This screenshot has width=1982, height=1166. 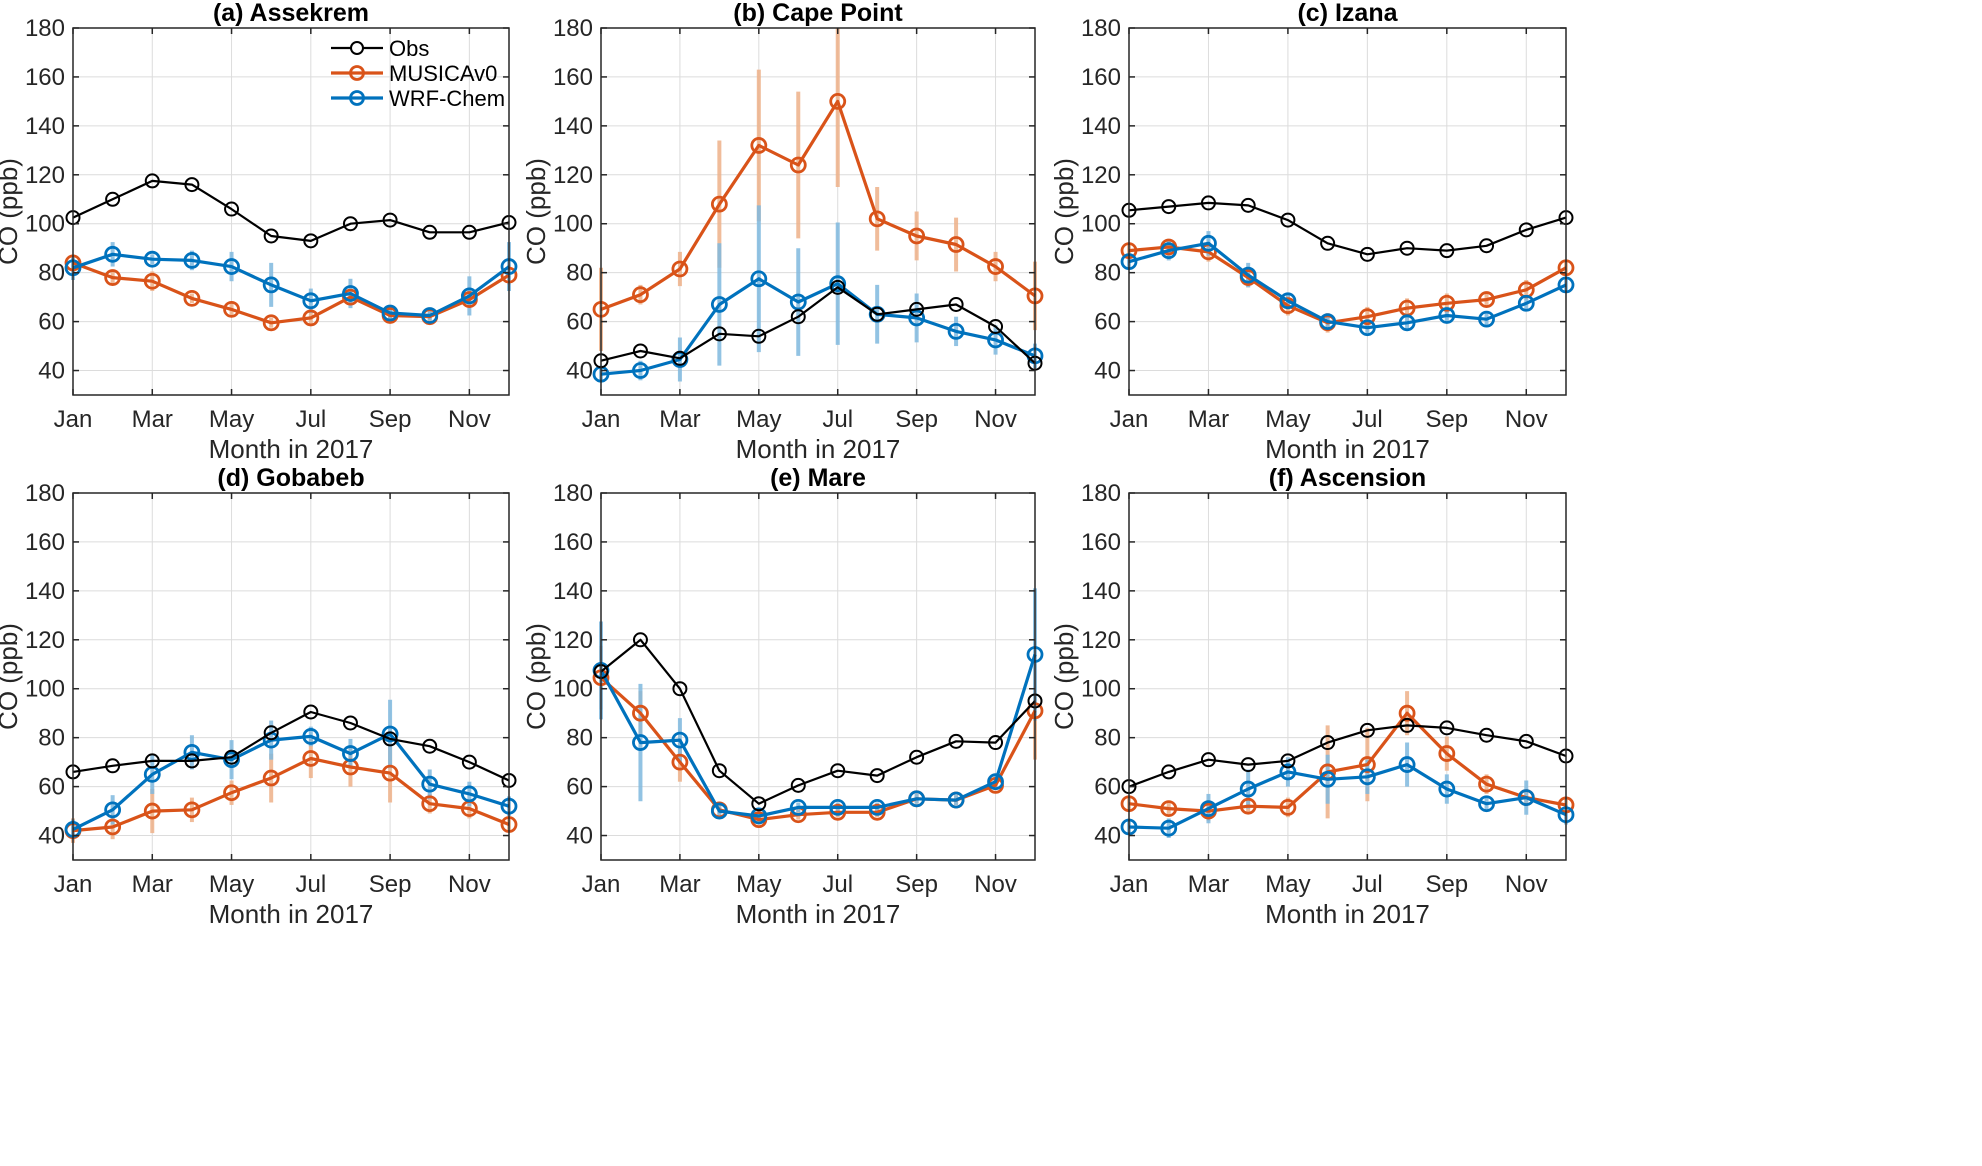 What do you see at coordinates (291, 13) in the screenshot?
I see `panel-title: (a) Assekrem` at bounding box center [291, 13].